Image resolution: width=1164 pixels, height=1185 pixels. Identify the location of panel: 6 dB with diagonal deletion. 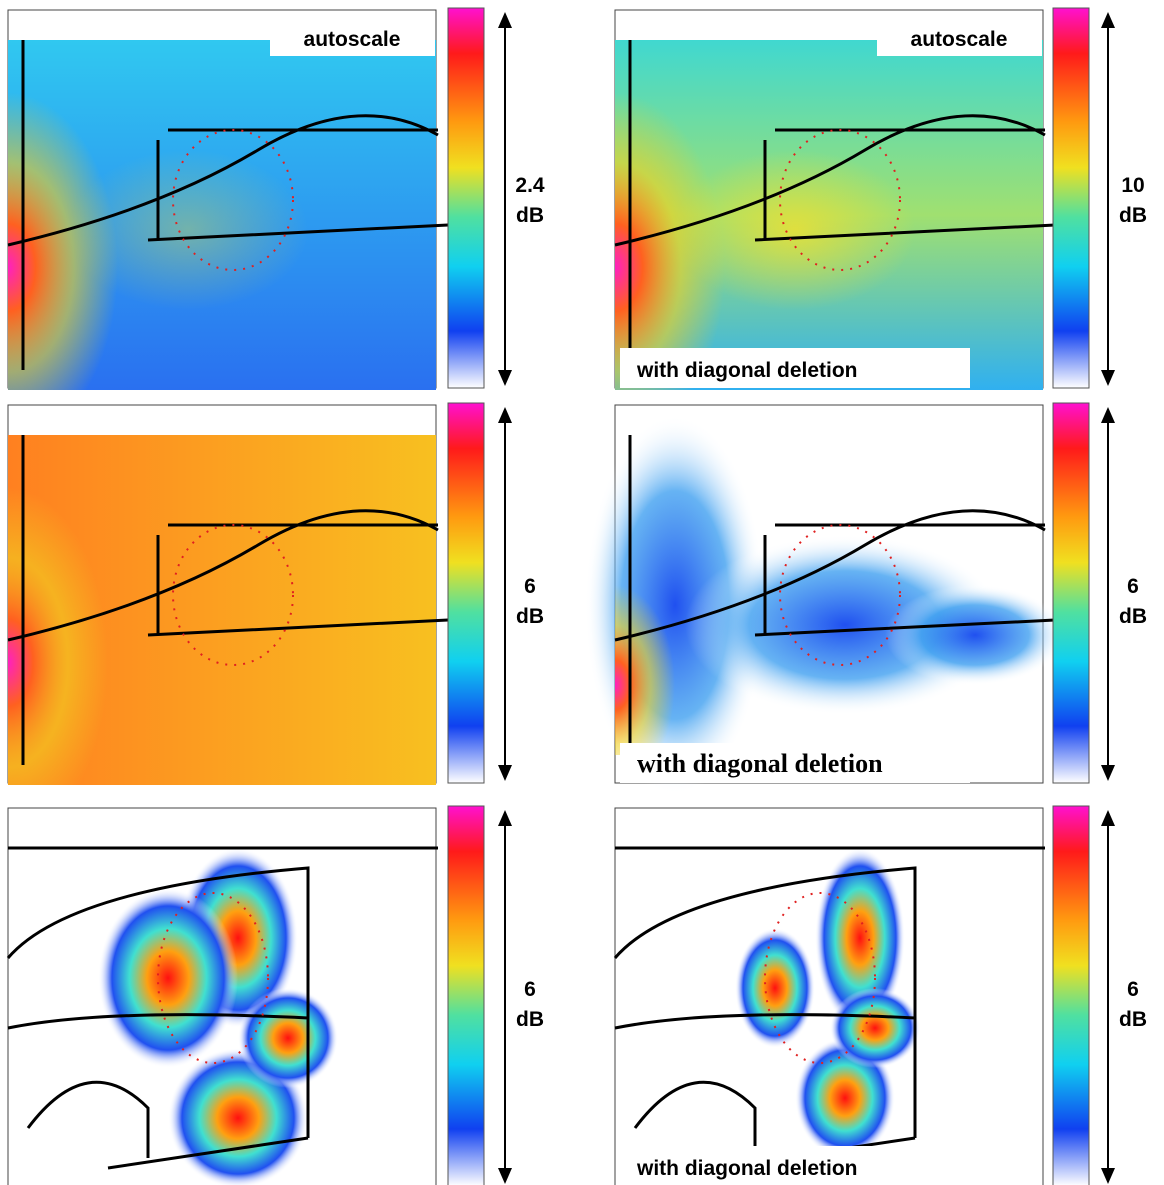
(880, 995).